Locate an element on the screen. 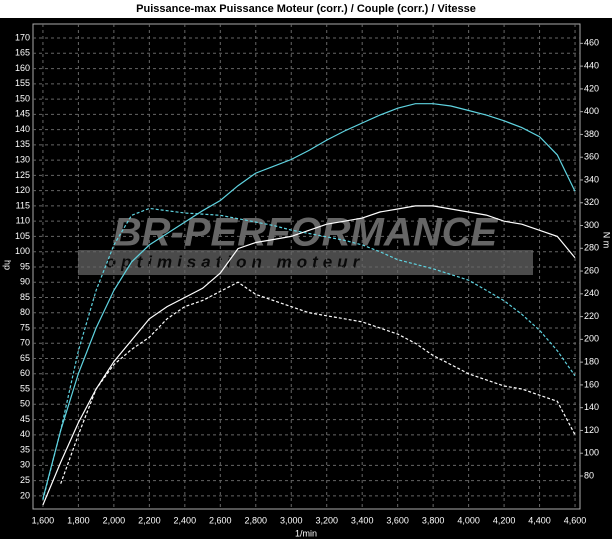 Image resolution: width=612 pixels, height=539 pixels. watermark-subtitle: optimisation moteur is located at coordinates (235, 261).